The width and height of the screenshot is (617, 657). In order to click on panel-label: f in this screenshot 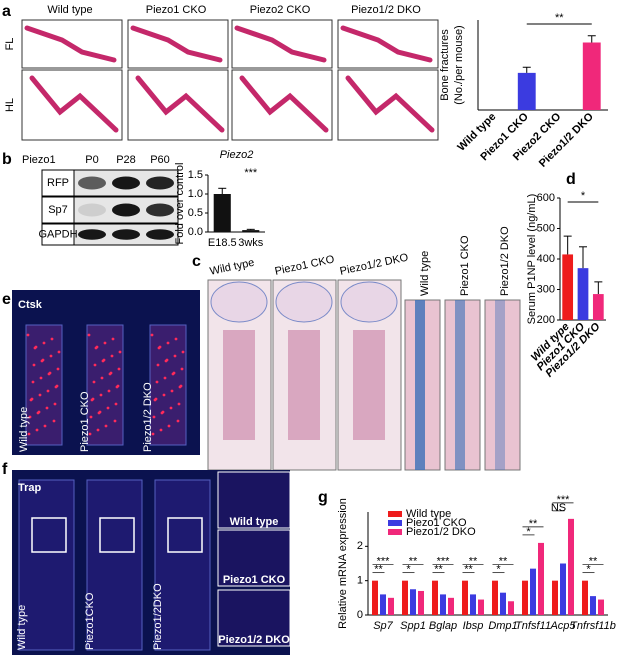, I will do `click(5, 469)`.